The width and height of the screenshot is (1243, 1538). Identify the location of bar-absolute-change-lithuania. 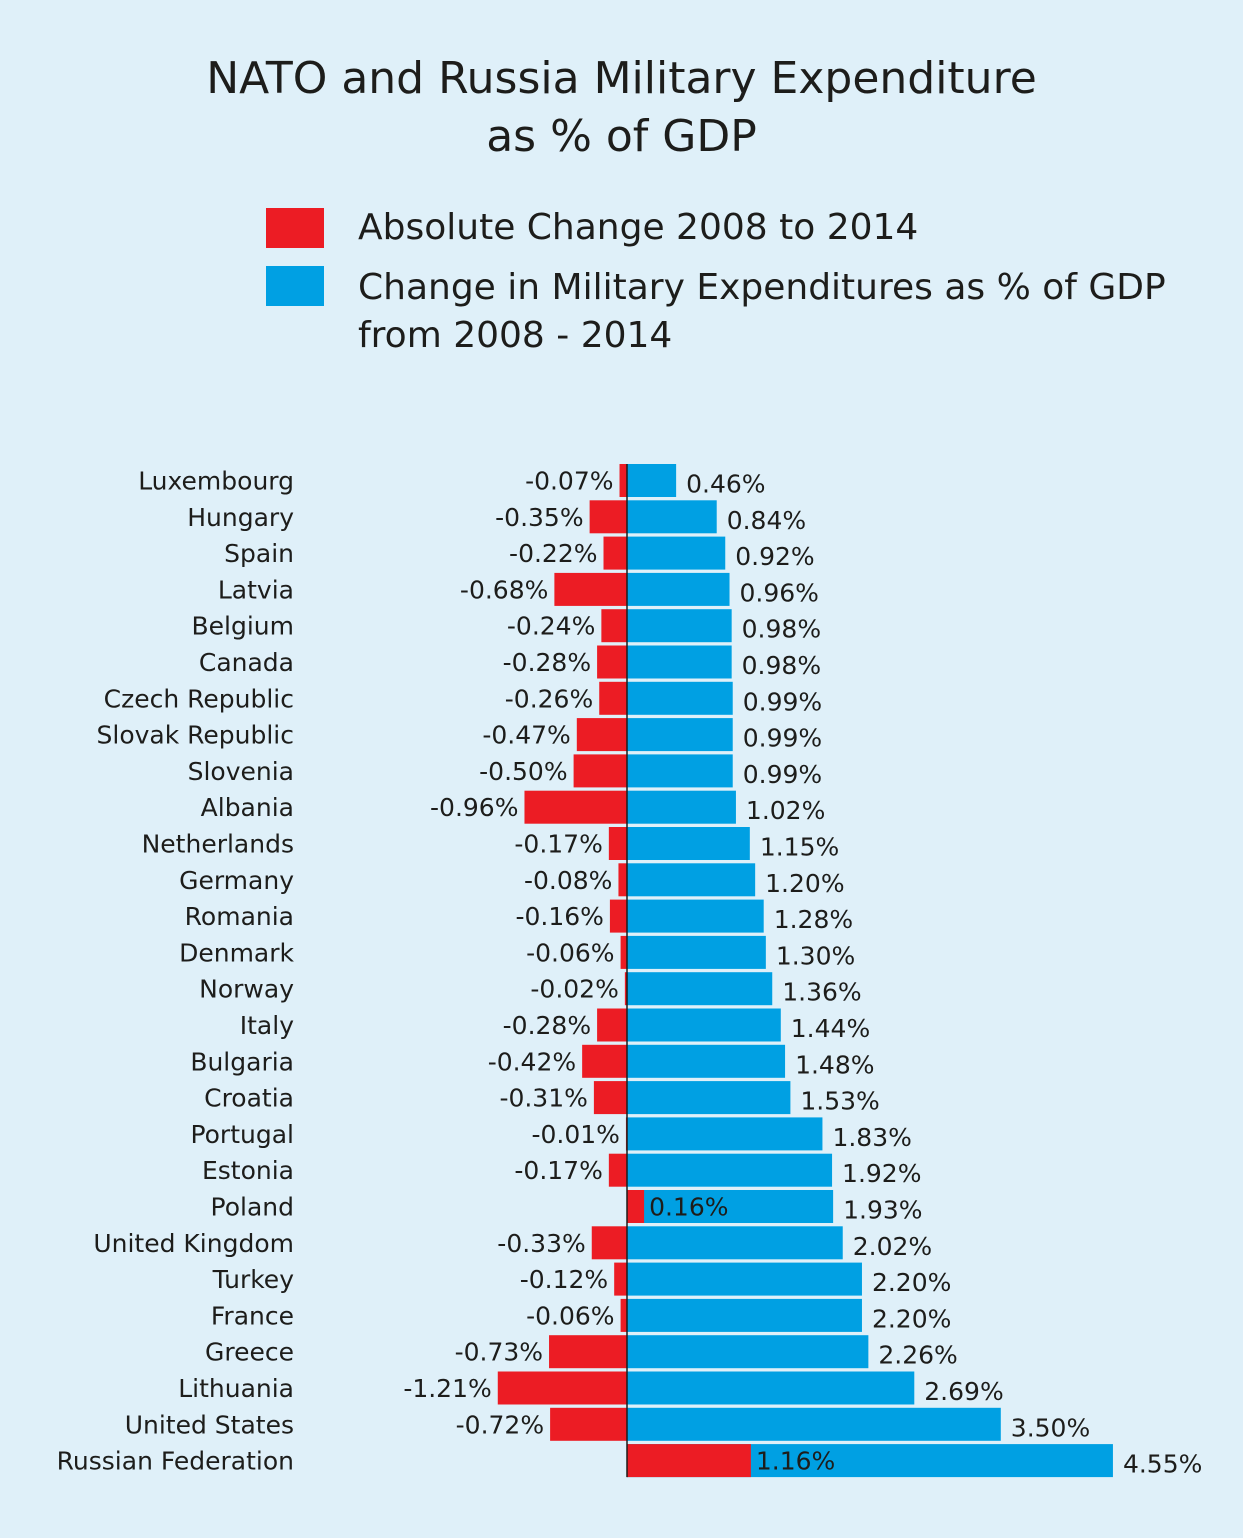
(562, 1388).